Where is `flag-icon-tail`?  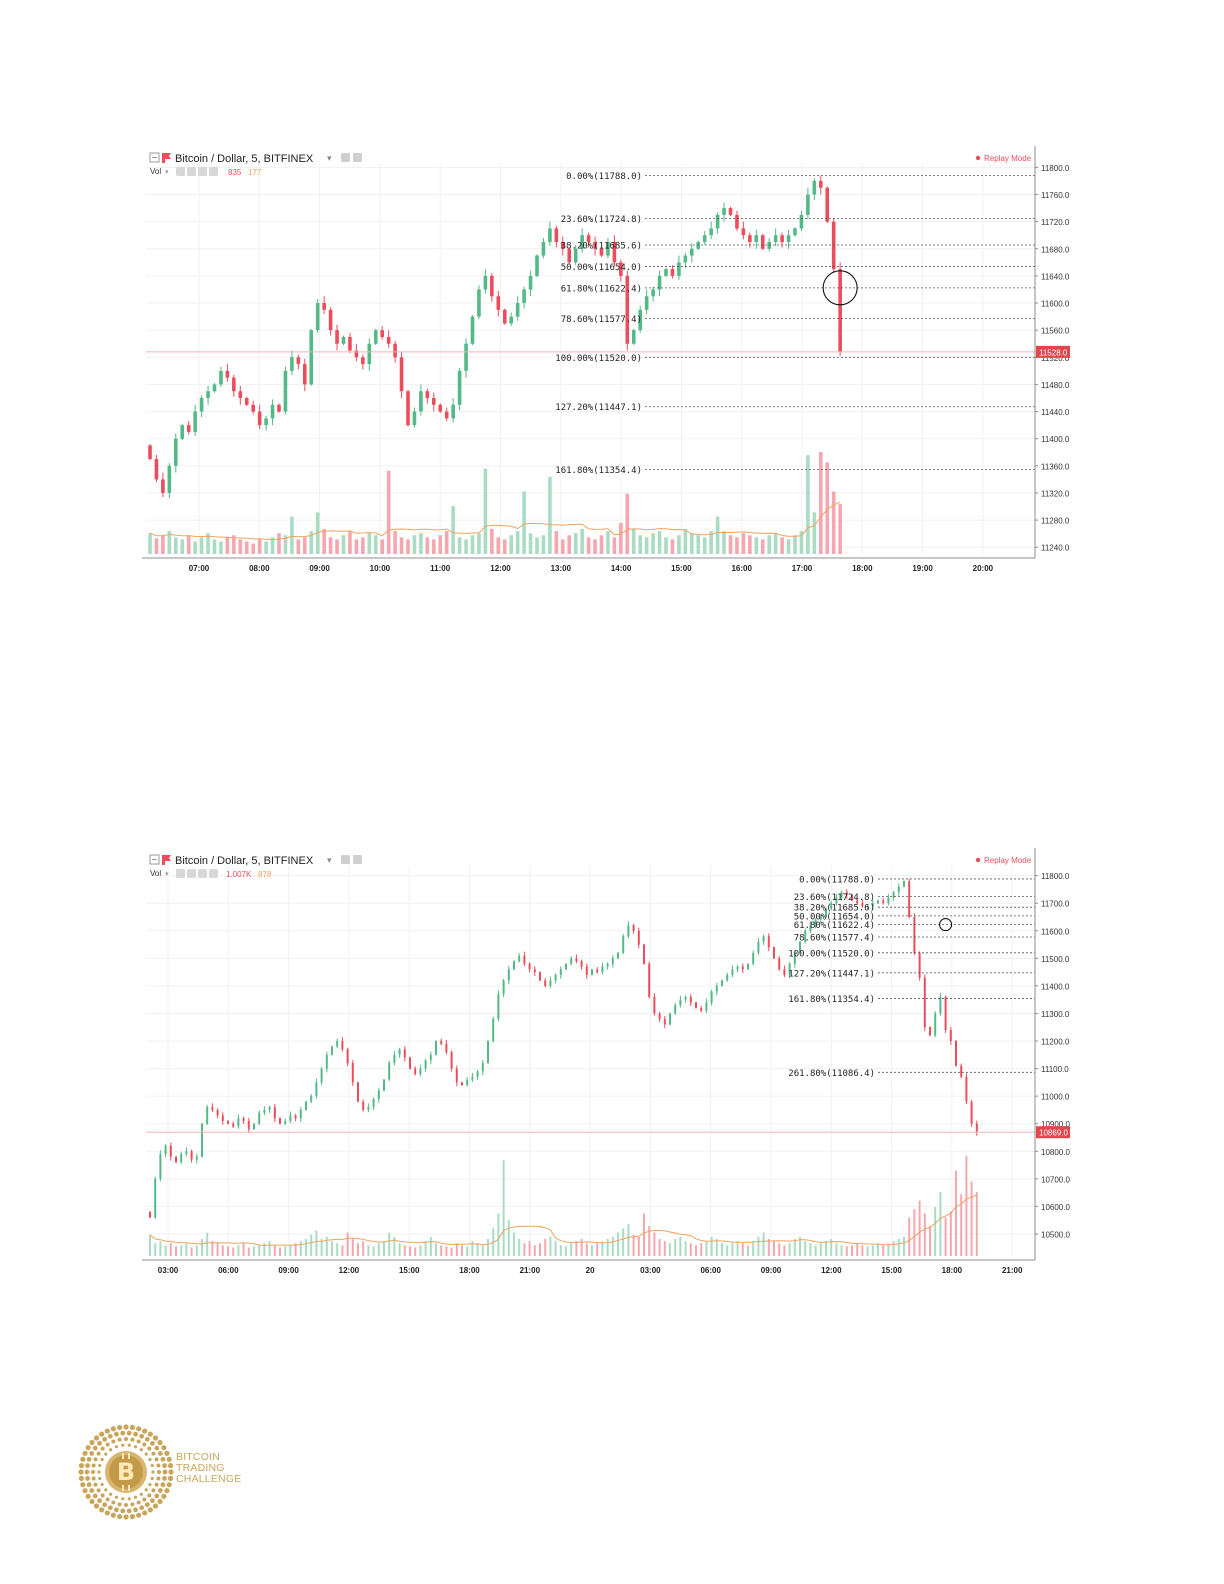 flag-icon-tail is located at coordinates (168, 858).